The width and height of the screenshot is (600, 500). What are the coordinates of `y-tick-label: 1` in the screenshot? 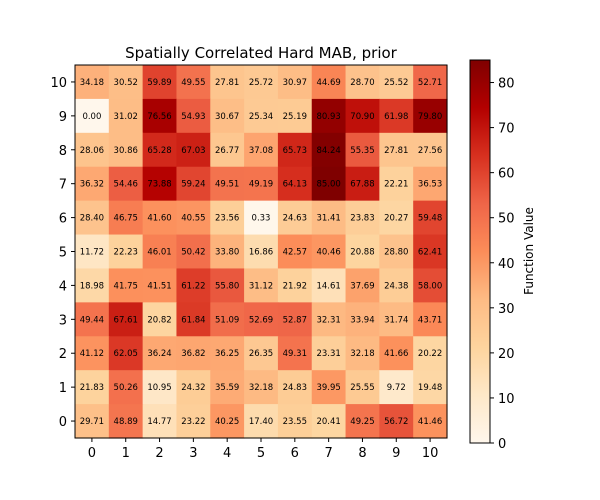 It's located at (63, 388).